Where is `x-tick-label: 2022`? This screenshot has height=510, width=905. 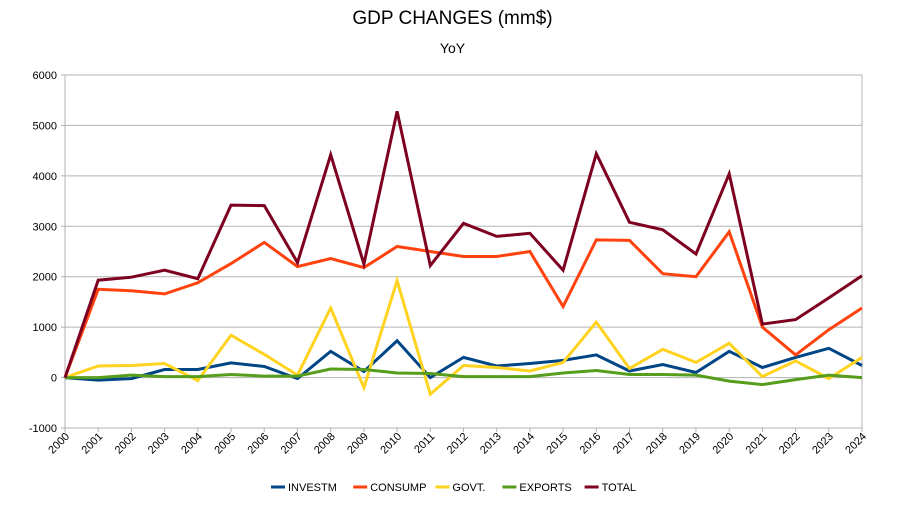
x-tick-label: 2022 is located at coordinates (790, 444).